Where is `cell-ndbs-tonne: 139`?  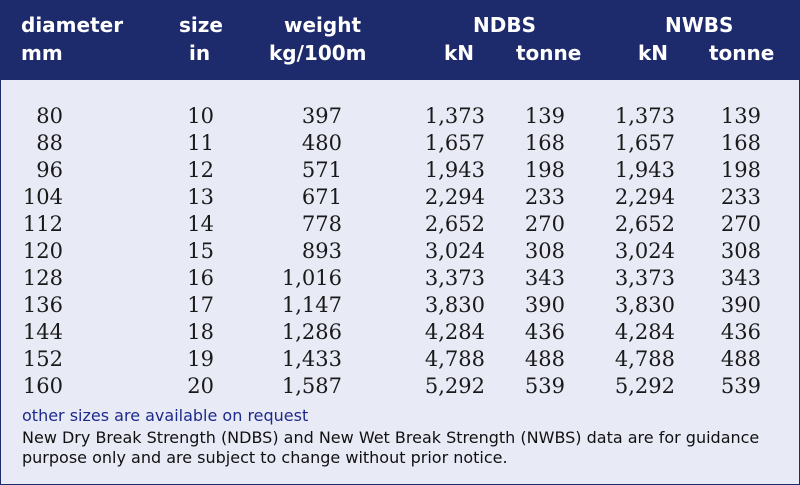 cell-ndbs-tonne: 139 is located at coordinates (544, 116).